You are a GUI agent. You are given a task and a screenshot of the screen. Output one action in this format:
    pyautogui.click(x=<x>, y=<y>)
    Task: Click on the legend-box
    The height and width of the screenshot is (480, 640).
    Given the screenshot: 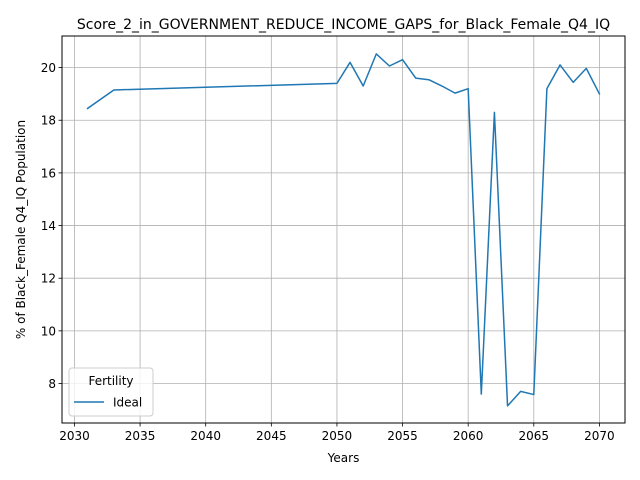 What is the action you would take?
    pyautogui.click(x=111, y=392)
    